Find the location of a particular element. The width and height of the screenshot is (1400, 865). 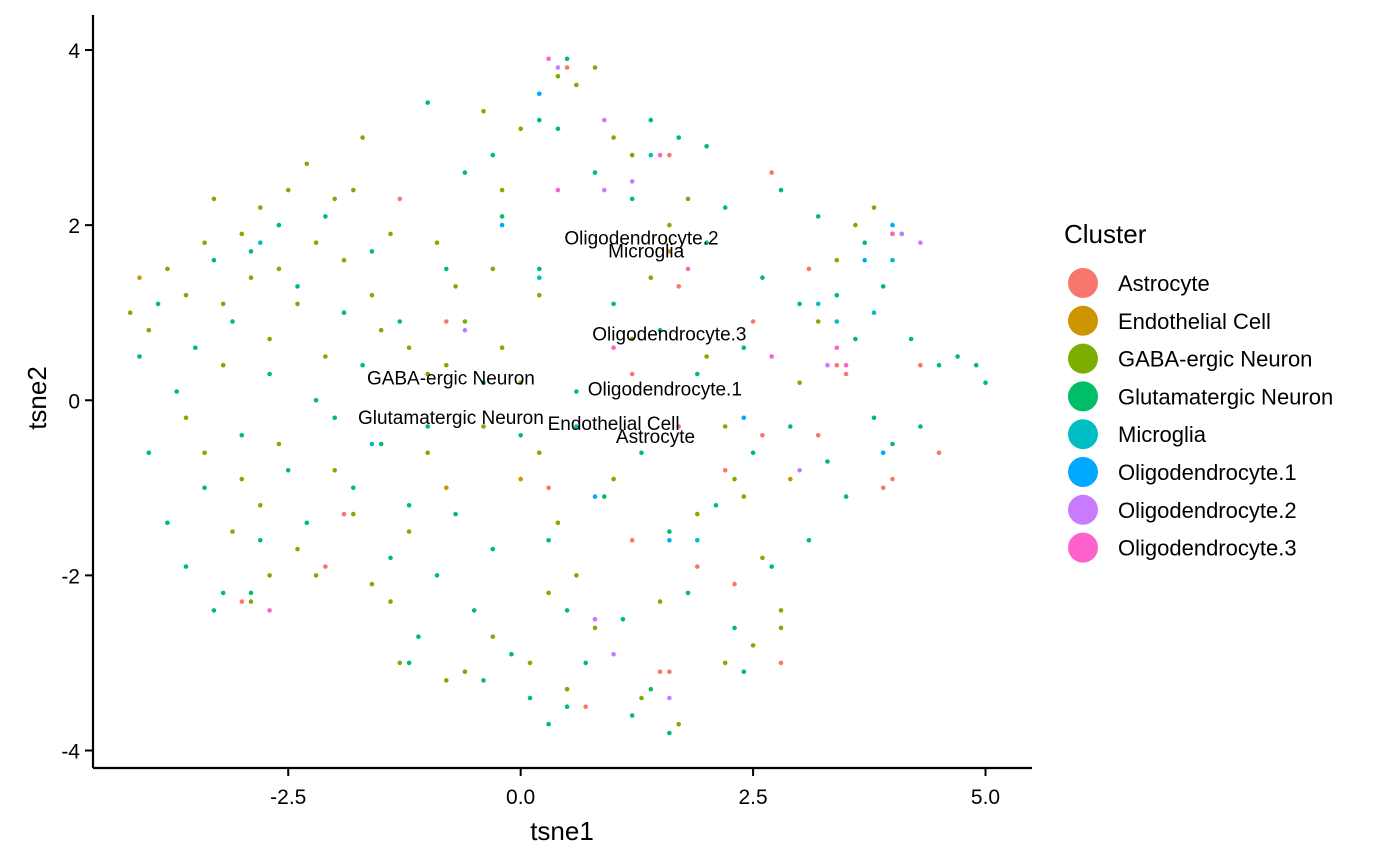

x-tick-label: -2.5 is located at coordinates (288, 797).